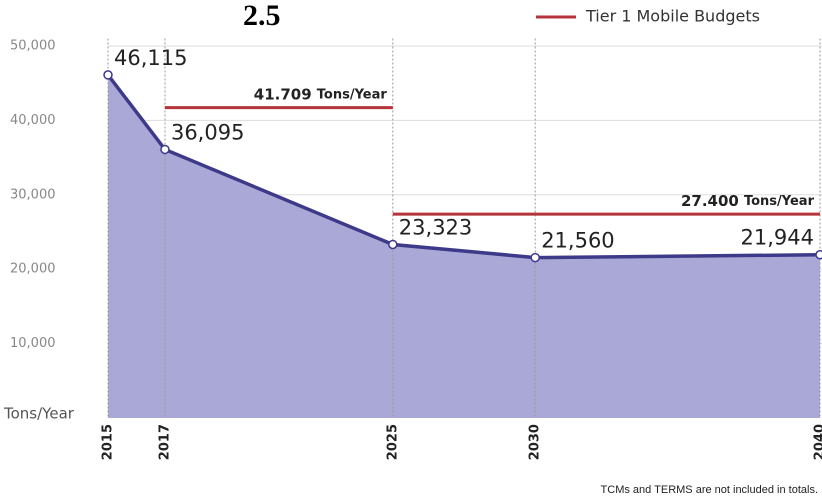 Image resolution: width=822 pixels, height=502 pixels. I want to click on budget-value: 27.400, so click(710, 201).